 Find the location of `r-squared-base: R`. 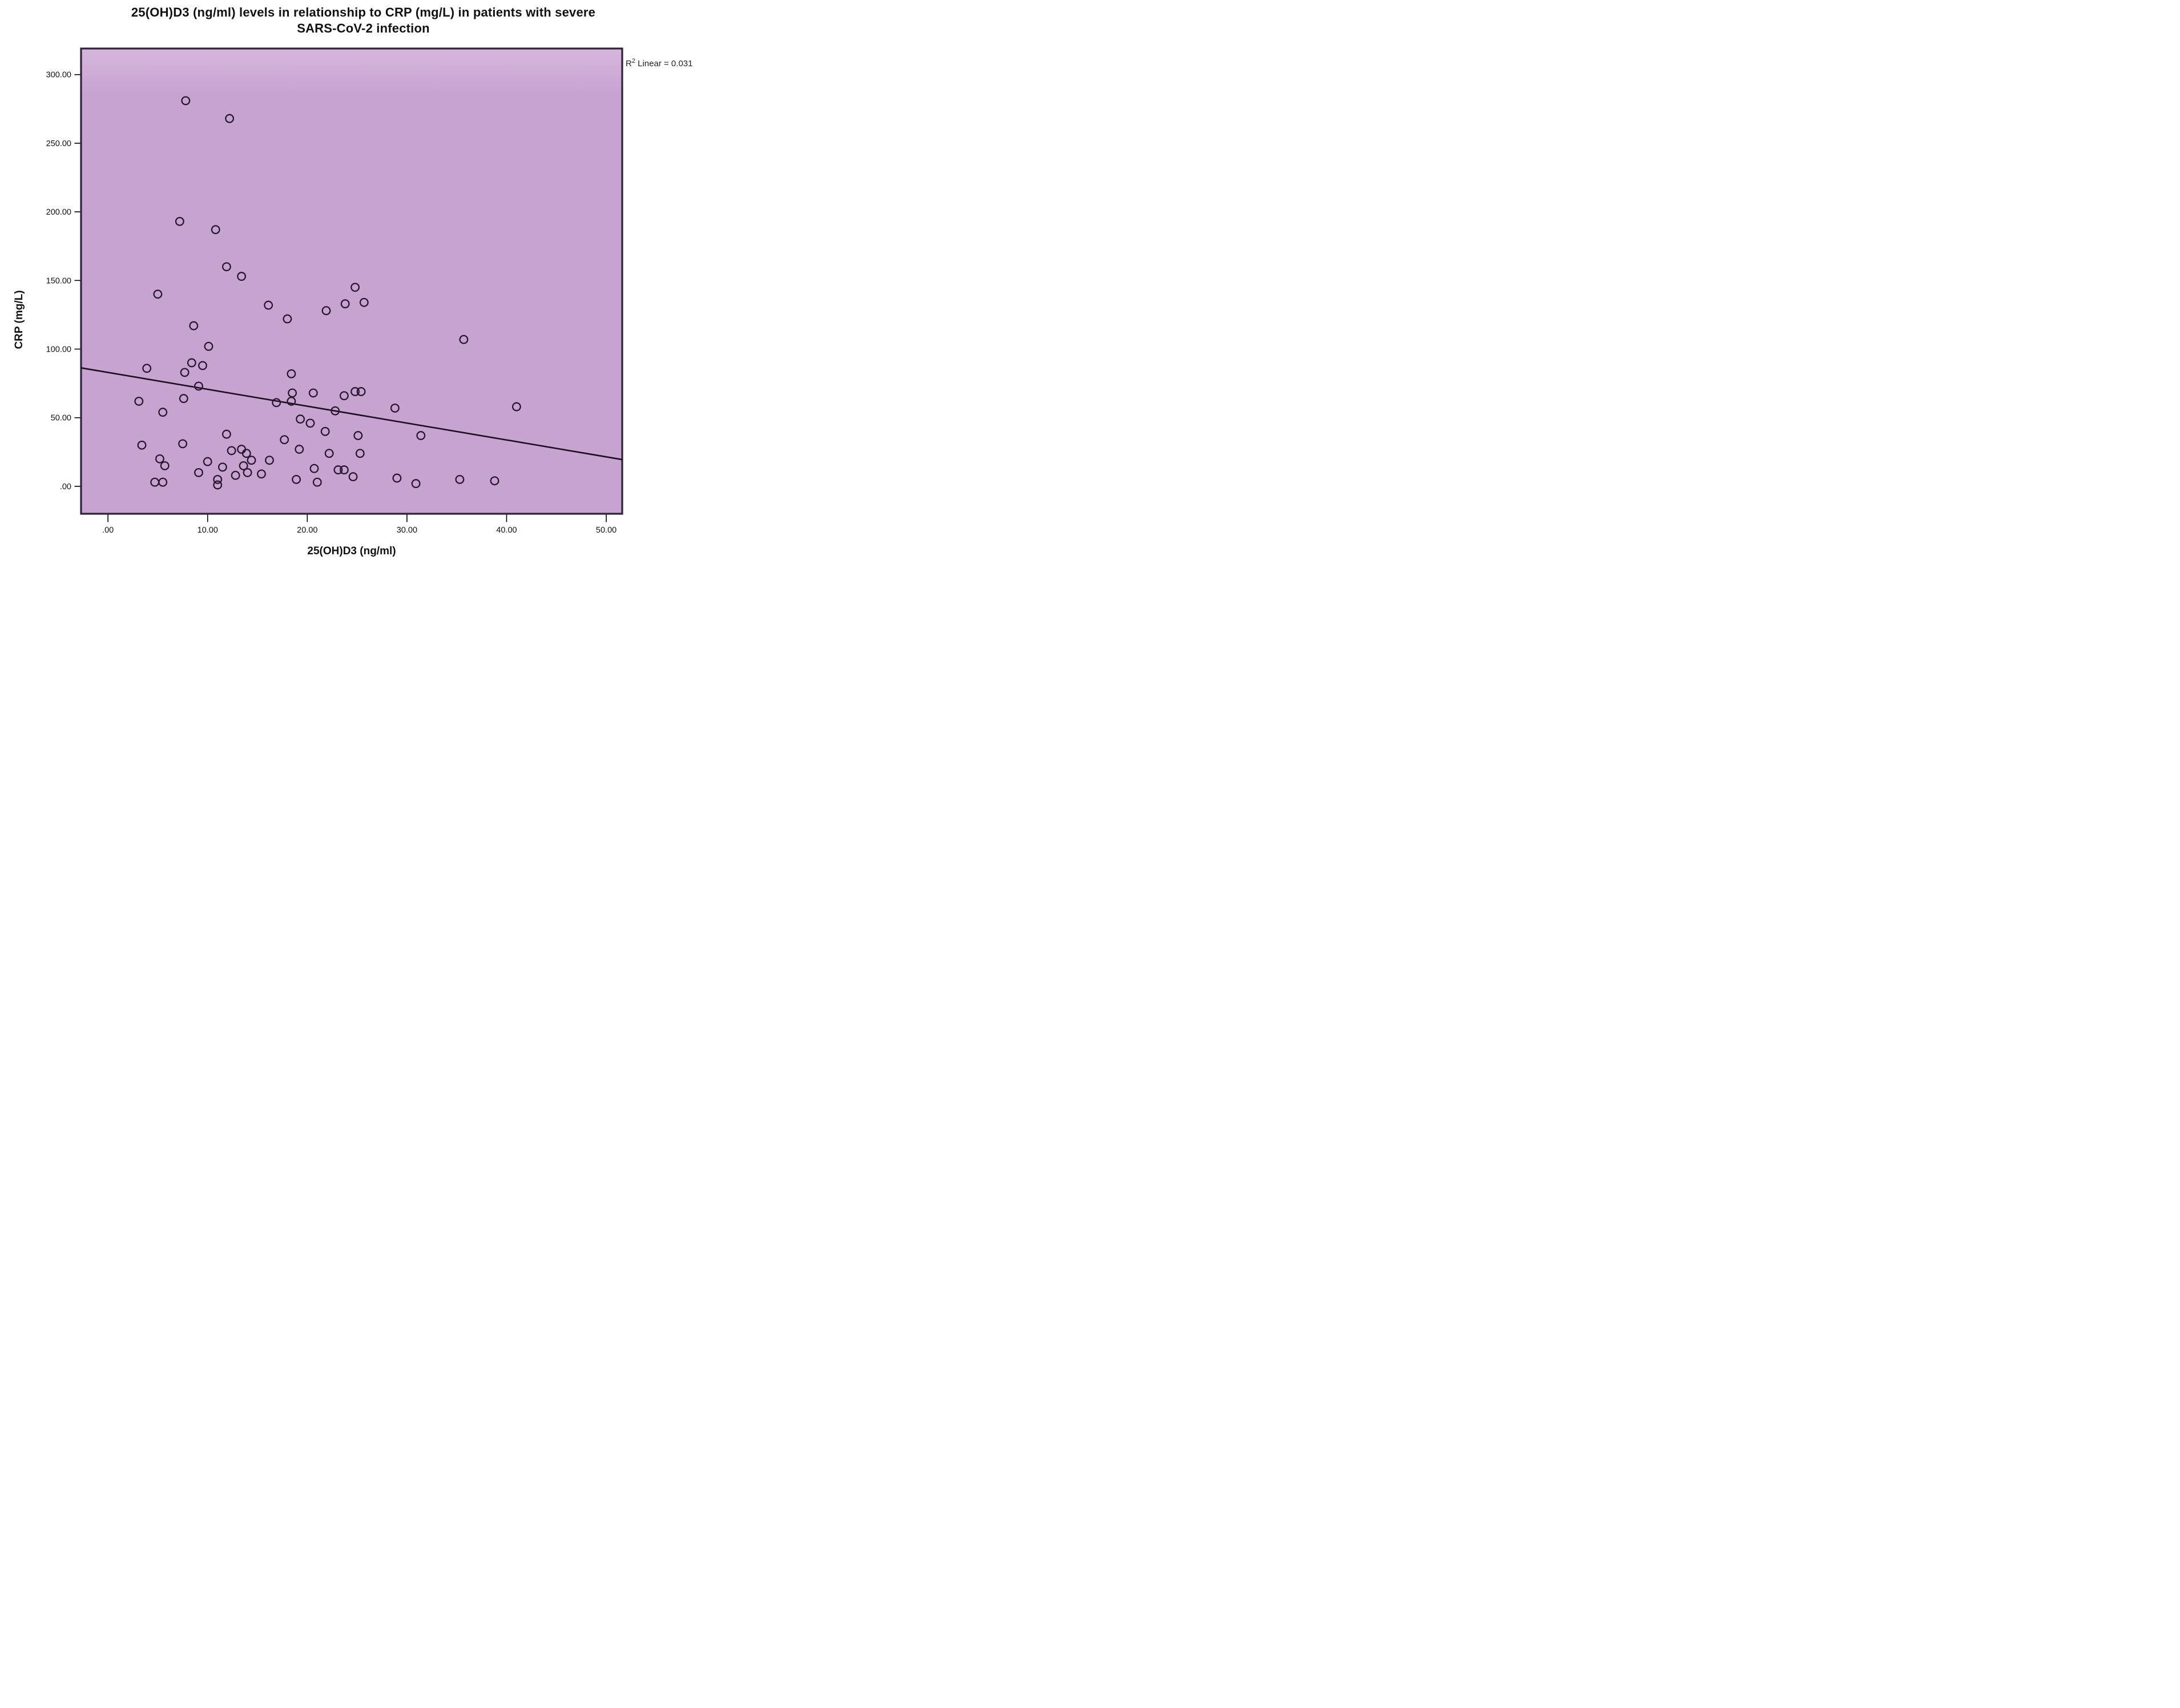

r-squared-base: R is located at coordinates (629, 64).